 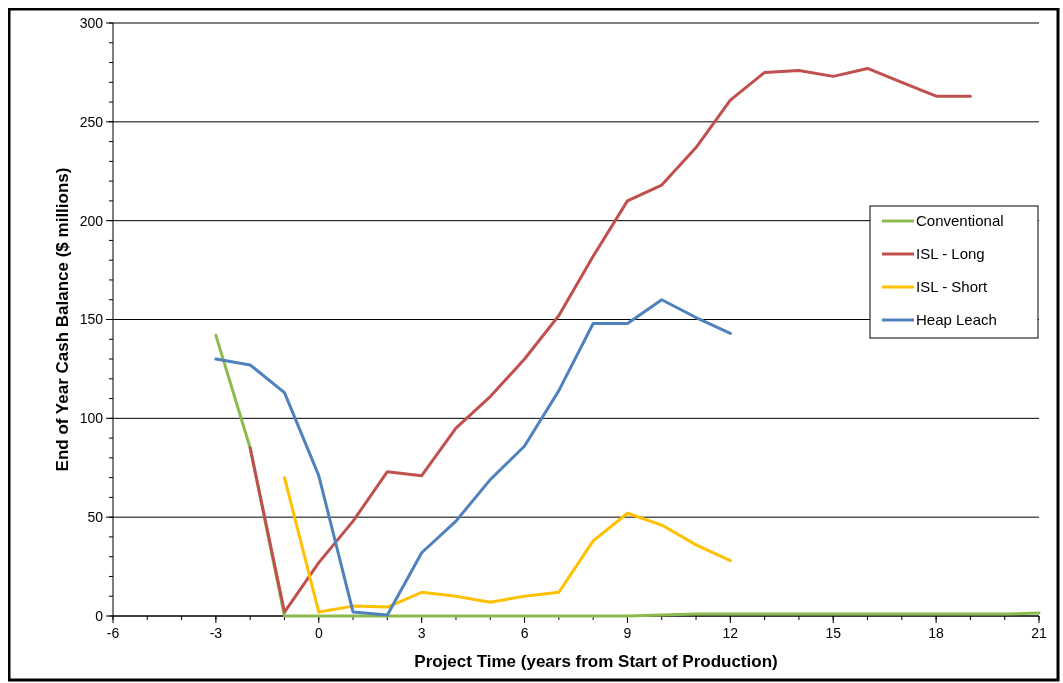 What do you see at coordinates (950, 254) in the screenshot?
I see `legend-label: ISL - Long` at bounding box center [950, 254].